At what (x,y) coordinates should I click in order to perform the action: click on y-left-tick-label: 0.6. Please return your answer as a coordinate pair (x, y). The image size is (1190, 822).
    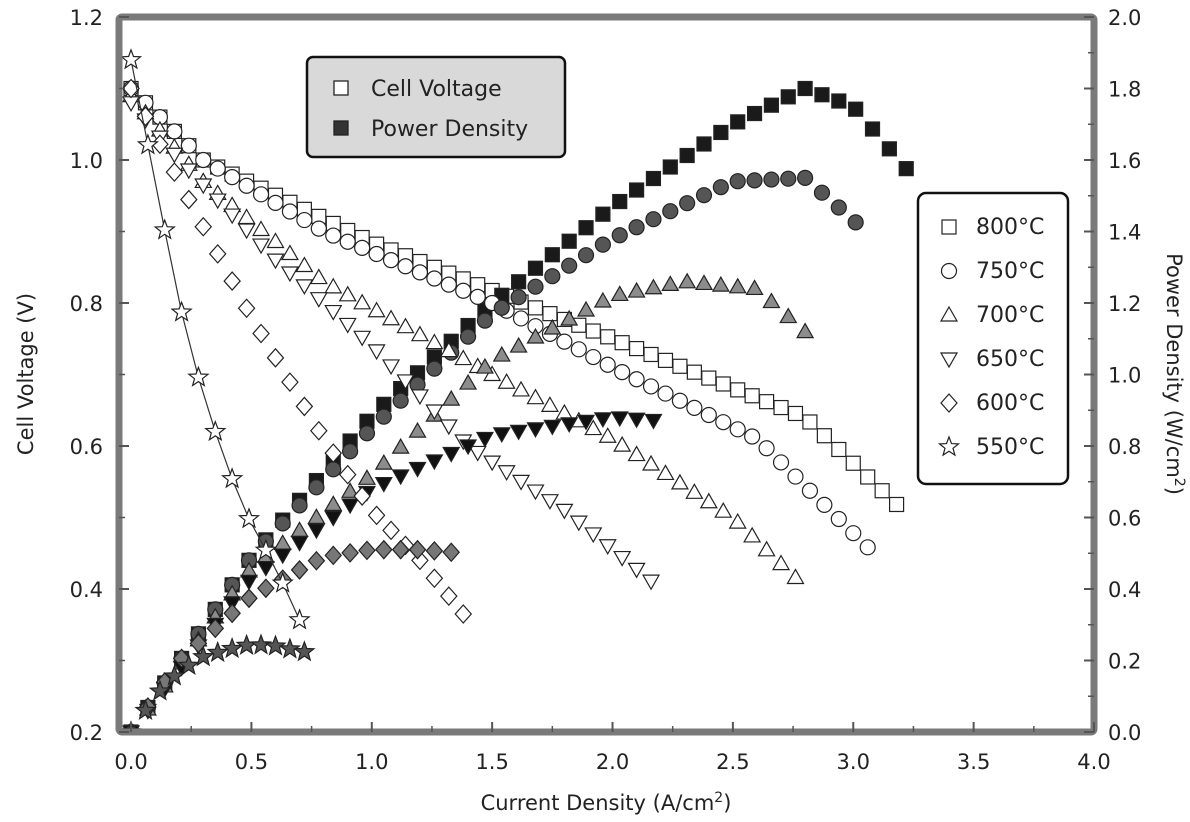
    Looking at the image, I should click on (86, 447).